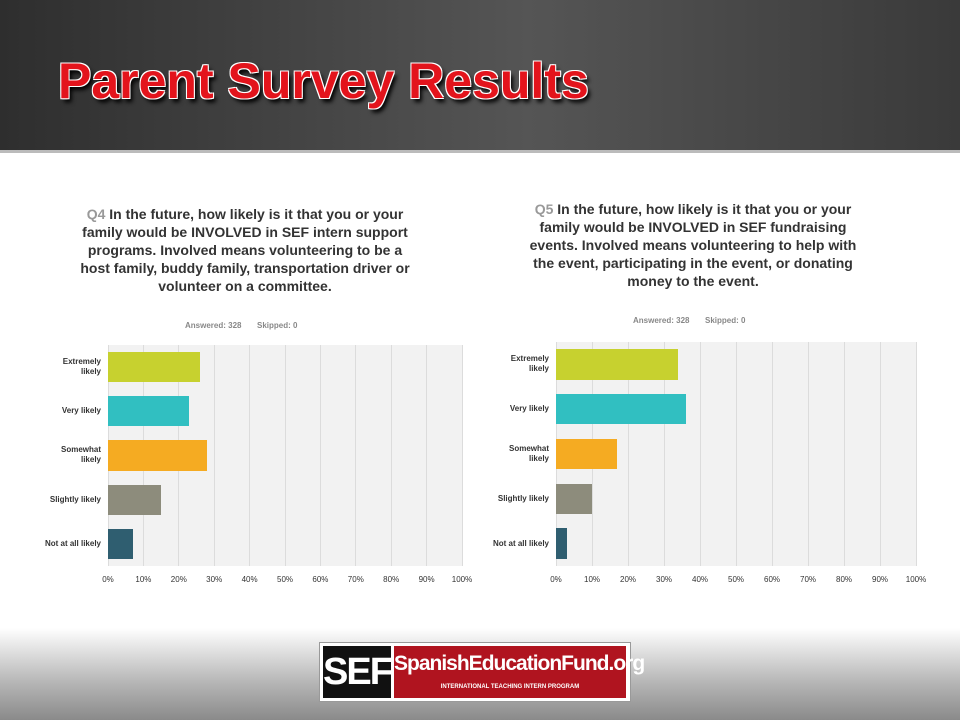  What do you see at coordinates (510, 687) in the screenshot?
I see `logo-tagline: INTERNATIONAL TEACHING INTERN PROGRAM` at bounding box center [510, 687].